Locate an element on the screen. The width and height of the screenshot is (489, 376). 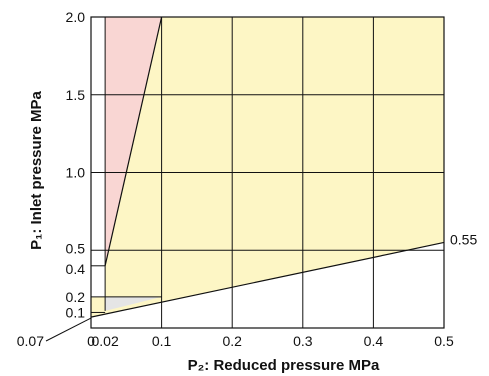
y-tick-label: 1.5 is located at coordinates (76, 95).